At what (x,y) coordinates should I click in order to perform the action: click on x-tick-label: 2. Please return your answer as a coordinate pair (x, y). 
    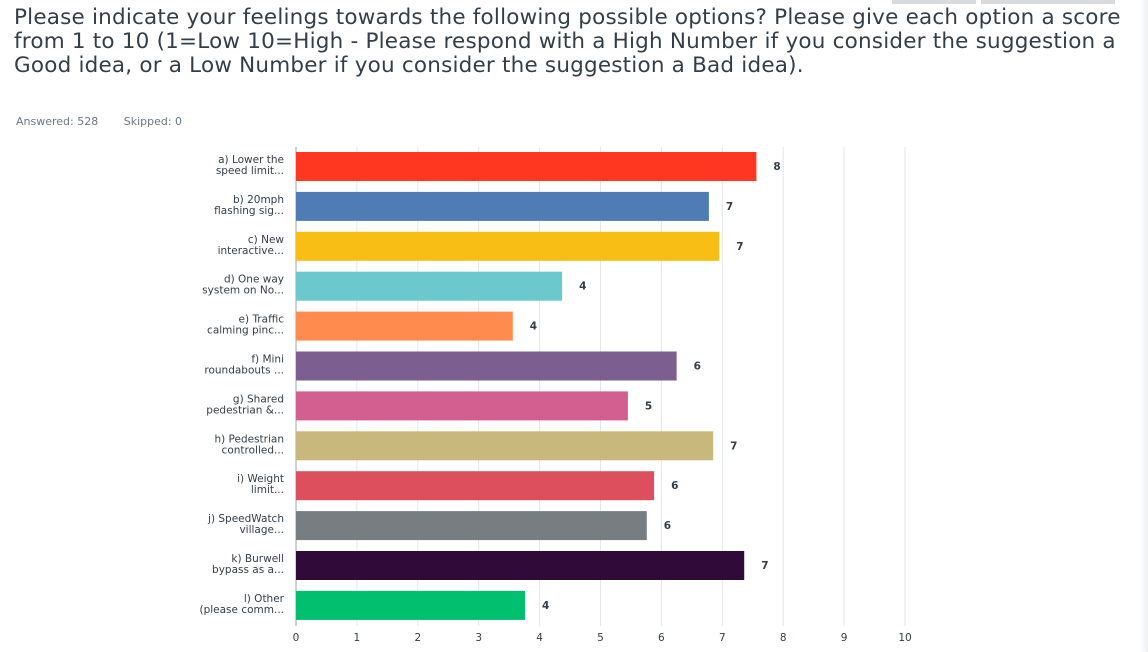
    Looking at the image, I should click on (417, 638).